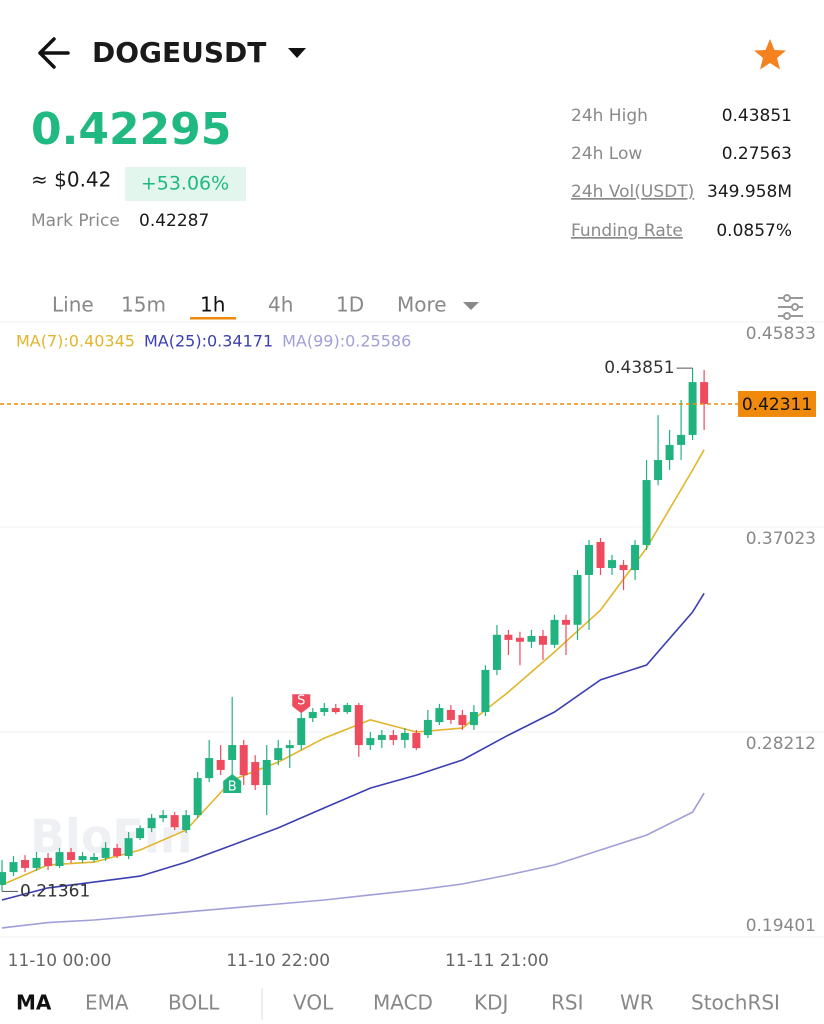 The image size is (824, 1024). Describe the element at coordinates (34, 1003) in the screenshot. I see `indicator-tab: MA` at that location.